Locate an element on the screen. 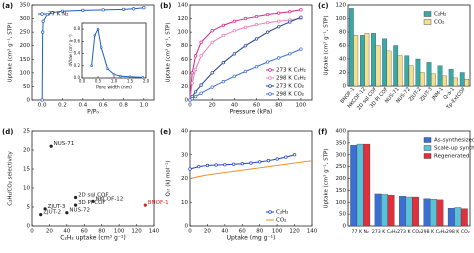 The width and height of the screenshot is (474, 253). panel-label: (a) is located at coordinates (7, 6).